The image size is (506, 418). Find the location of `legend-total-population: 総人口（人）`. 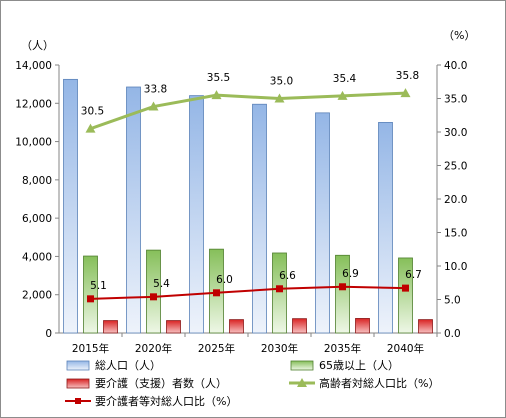

legend-total-population: 総人口（人） is located at coordinates (113, 365).